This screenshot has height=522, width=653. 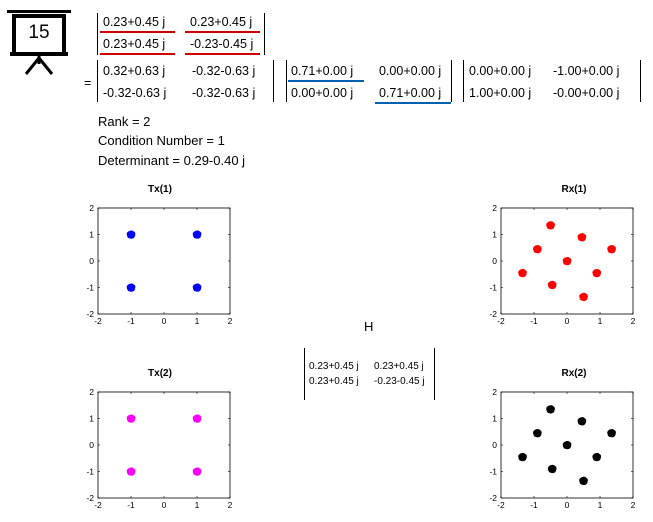 What do you see at coordinates (39, 32) in the screenshot?
I see `slide-number: 15` at bounding box center [39, 32].